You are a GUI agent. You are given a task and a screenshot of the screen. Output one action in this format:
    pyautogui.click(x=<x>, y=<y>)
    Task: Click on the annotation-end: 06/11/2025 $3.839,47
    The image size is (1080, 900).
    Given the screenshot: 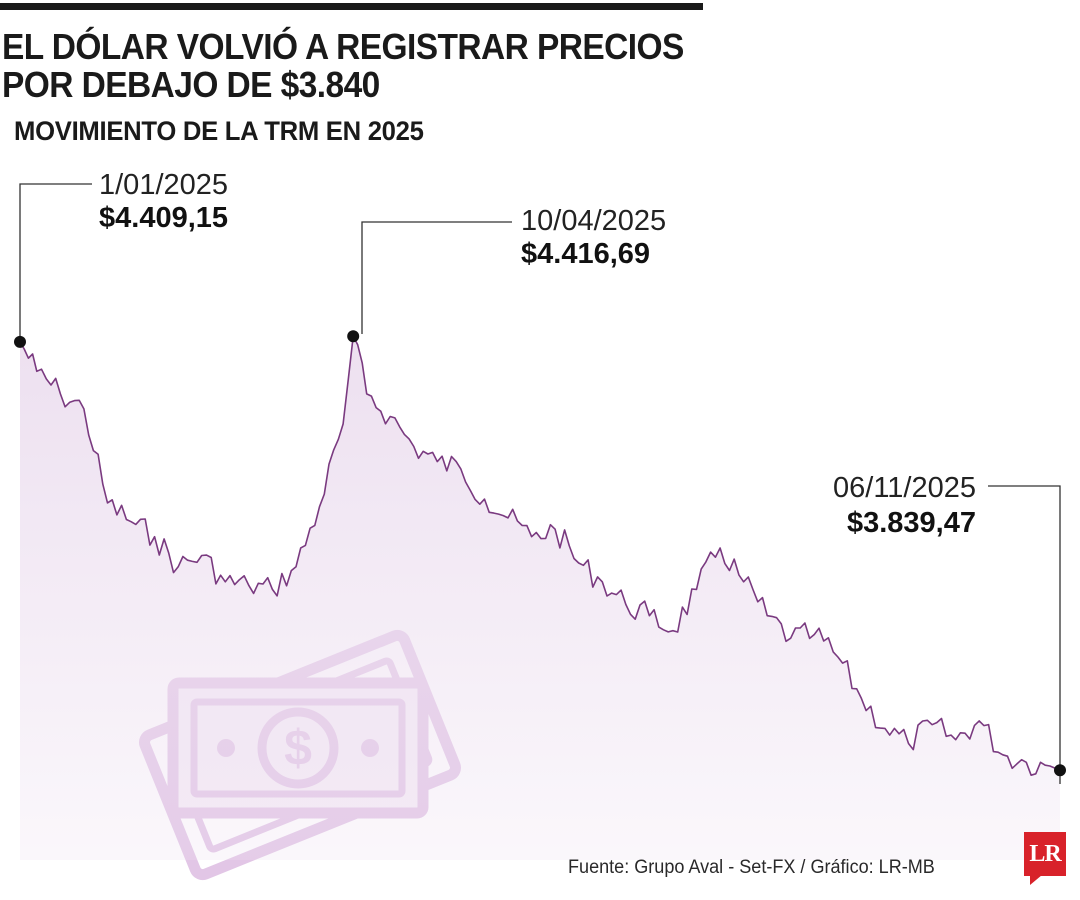 What is the action you would take?
    pyautogui.click(x=949, y=628)
    